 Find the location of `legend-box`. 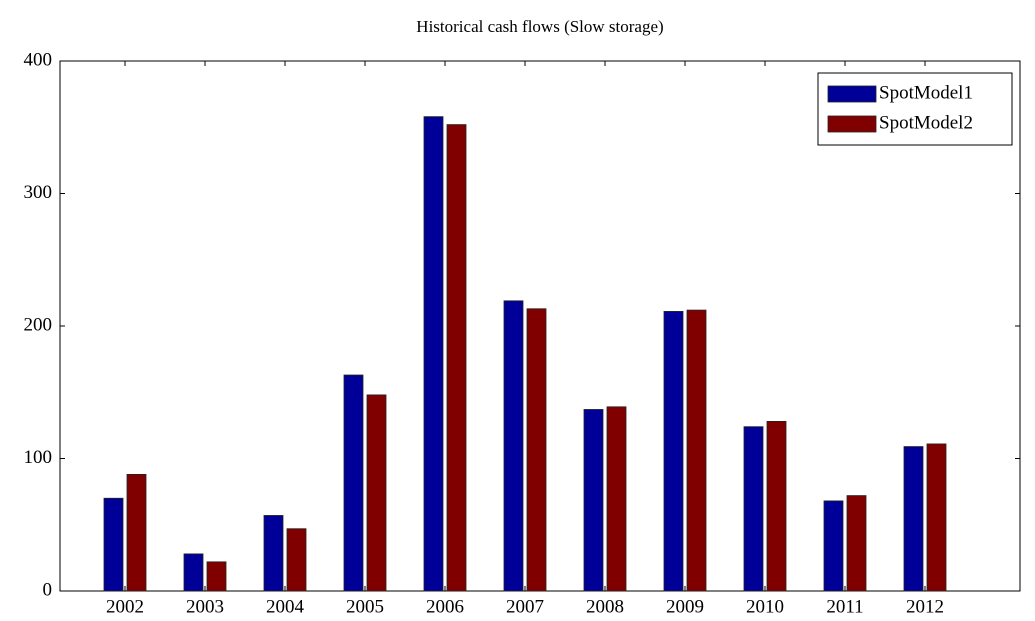

legend-box is located at coordinates (915, 109).